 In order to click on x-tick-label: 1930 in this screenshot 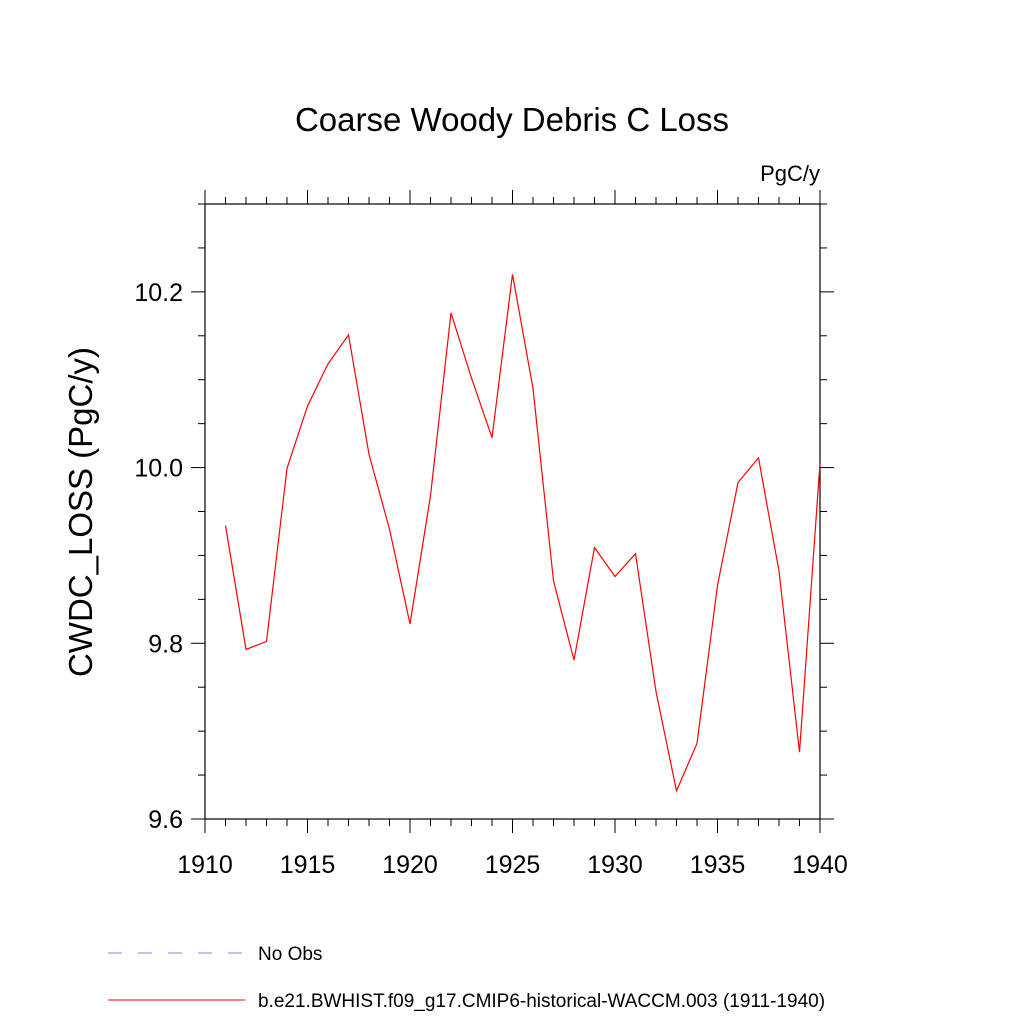, I will do `click(615, 865)`.